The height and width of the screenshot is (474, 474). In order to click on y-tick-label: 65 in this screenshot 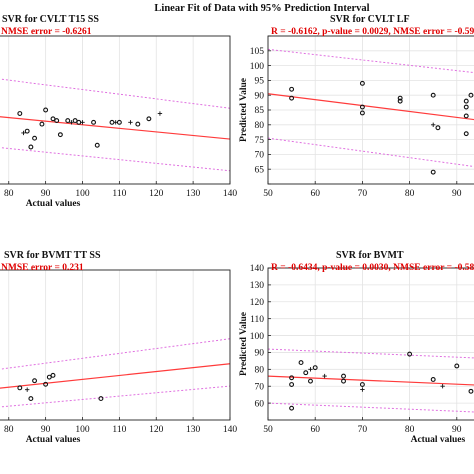, I will do `click(260, 170)`.